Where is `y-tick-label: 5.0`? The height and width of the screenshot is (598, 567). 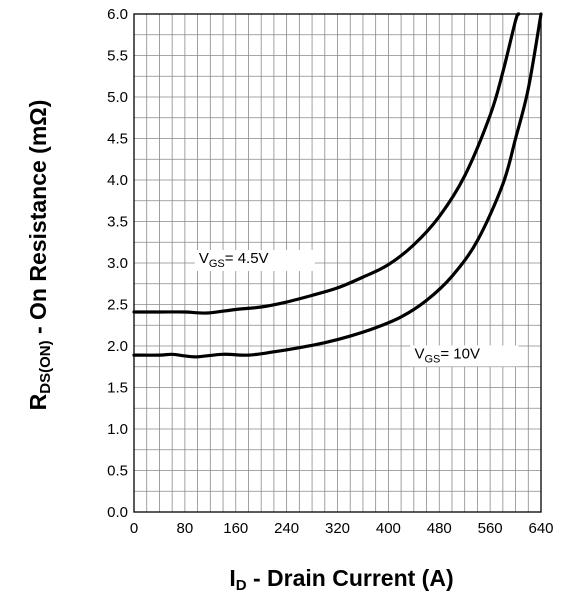
y-tick-label: 5.0 is located at coordinates (117, 97).